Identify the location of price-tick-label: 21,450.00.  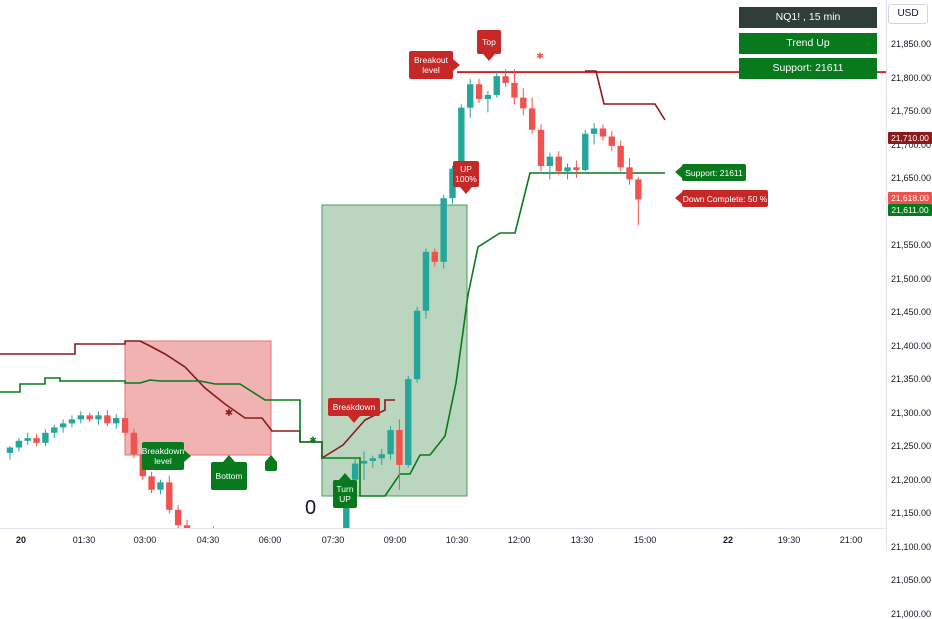
(911, 312).